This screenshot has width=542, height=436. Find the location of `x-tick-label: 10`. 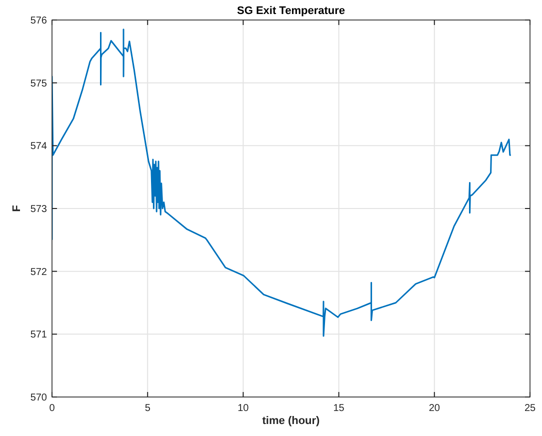

x-tick-label: 10 is located at coordinates (244, 408).